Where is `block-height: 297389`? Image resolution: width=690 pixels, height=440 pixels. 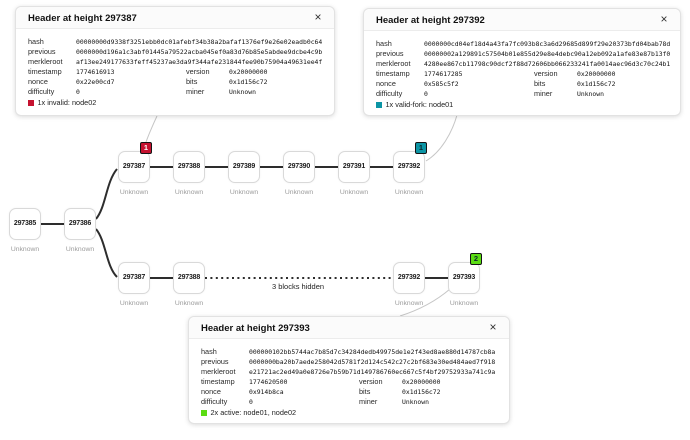 block-height: 297389 is located at coordinates (244, 166).